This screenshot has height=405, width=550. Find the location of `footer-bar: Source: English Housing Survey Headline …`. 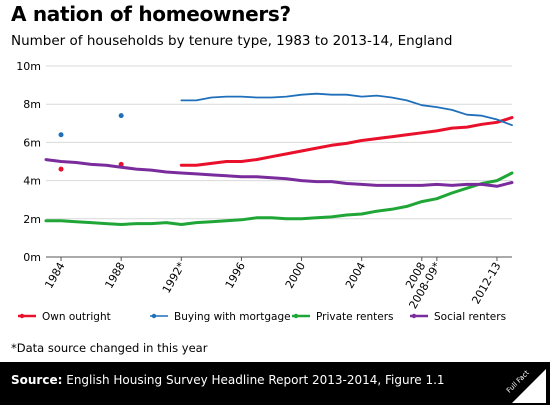

footer-bar: Source: English Housing Survey Headline … is located at coordinates (275, 383).